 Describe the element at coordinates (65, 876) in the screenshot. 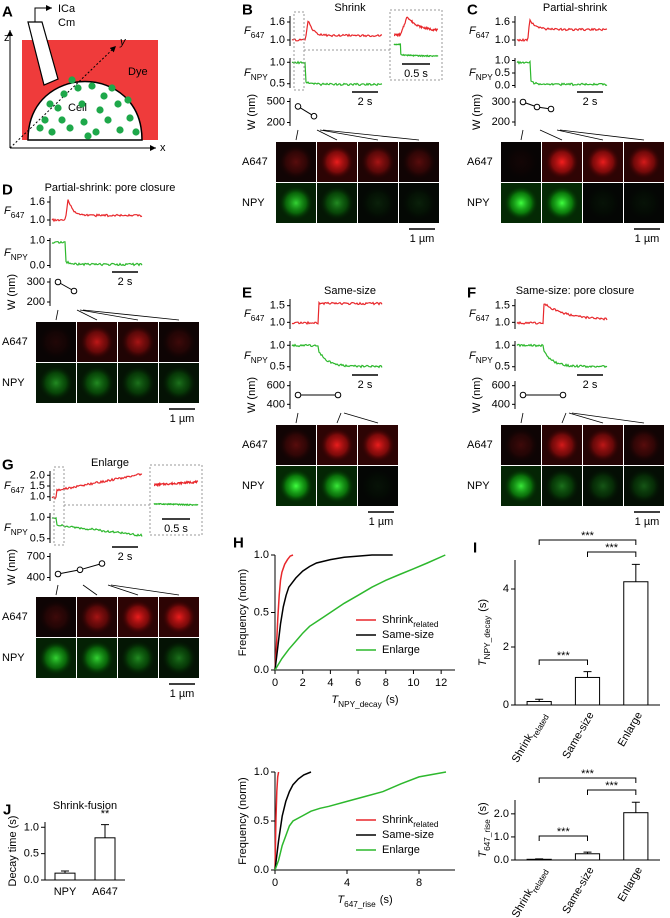

I see `bar` at that location.